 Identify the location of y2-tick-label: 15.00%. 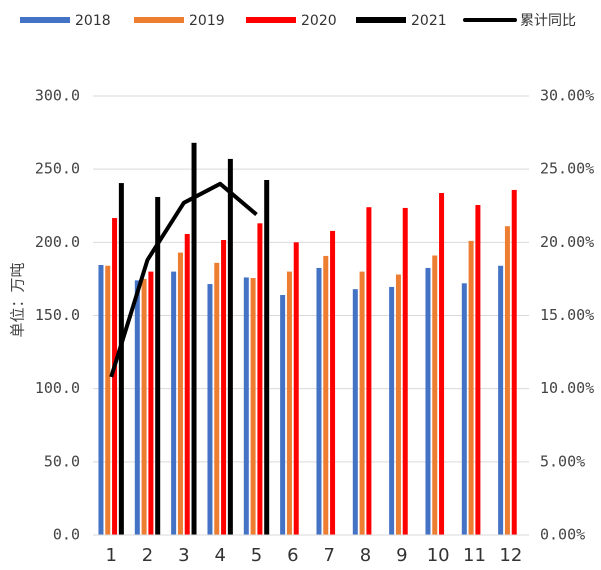
(567, 315).